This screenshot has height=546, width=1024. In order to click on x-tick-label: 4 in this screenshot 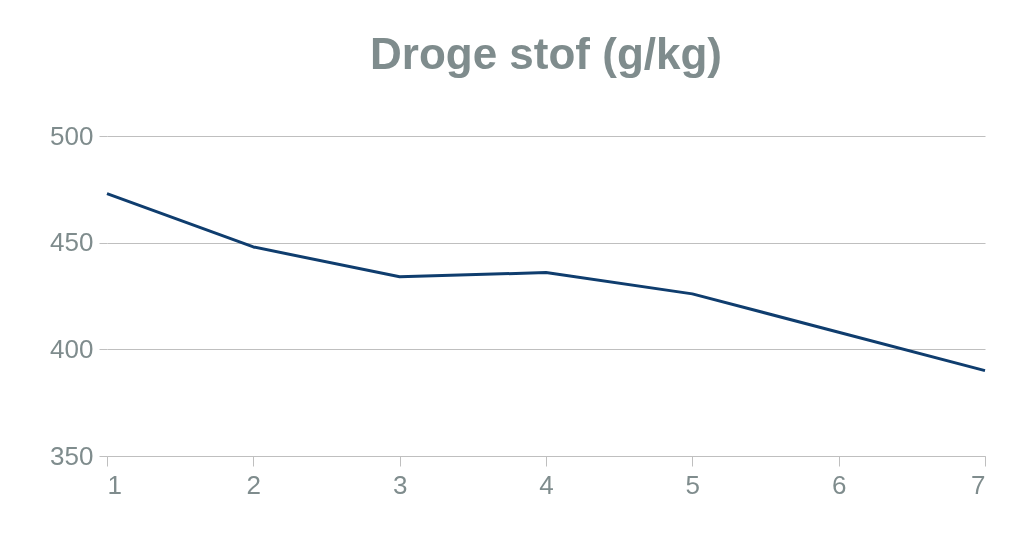, I will do `click(546, 484)`.